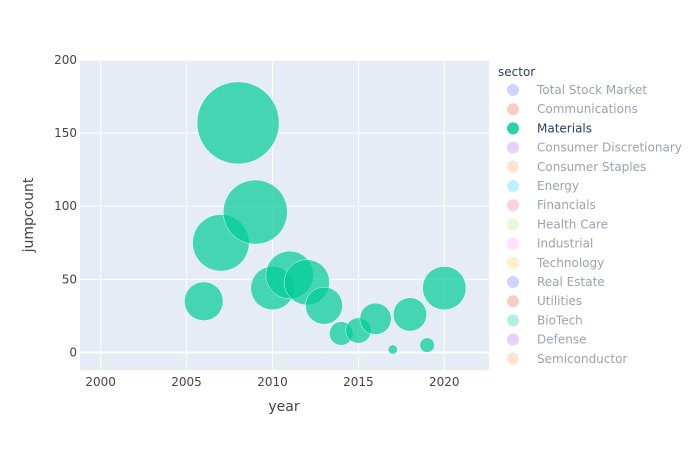 Image resolution: width=700 pixels, height=450 pixels. What do you see at coordinates (69, 279) in the screenshot?
I see `y-tick-label: 50` at bounding box center [69, 279].